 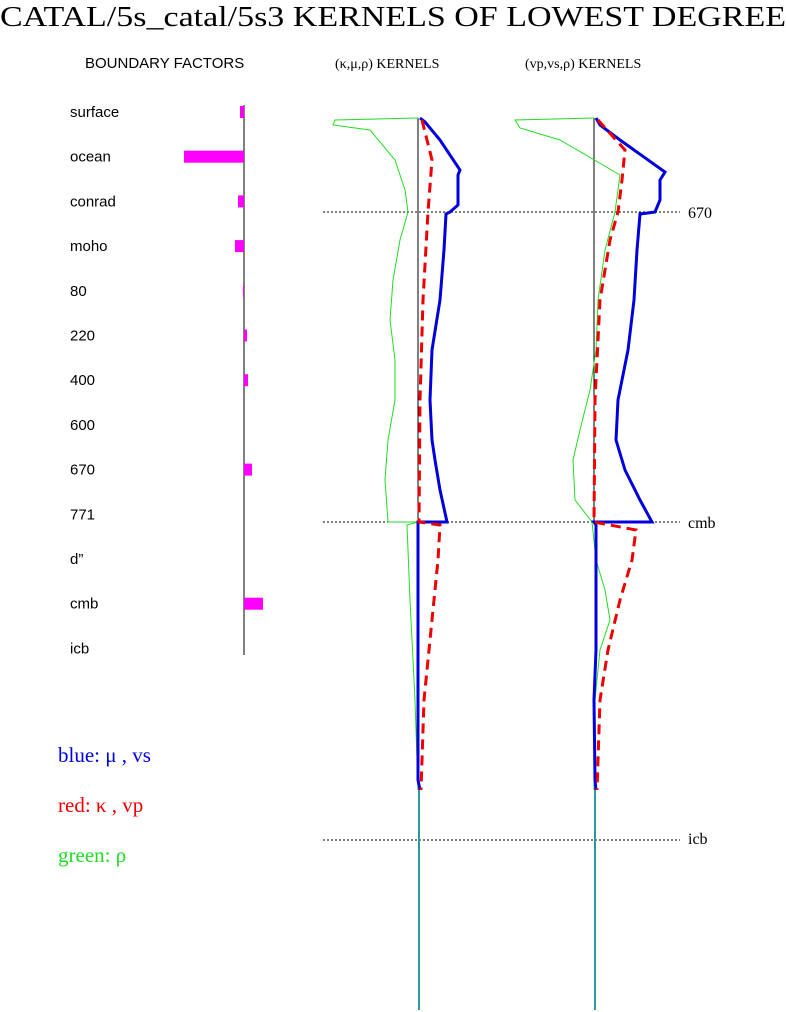 I want to click on y-tick-label: conrad, so click(x=93, y=201).